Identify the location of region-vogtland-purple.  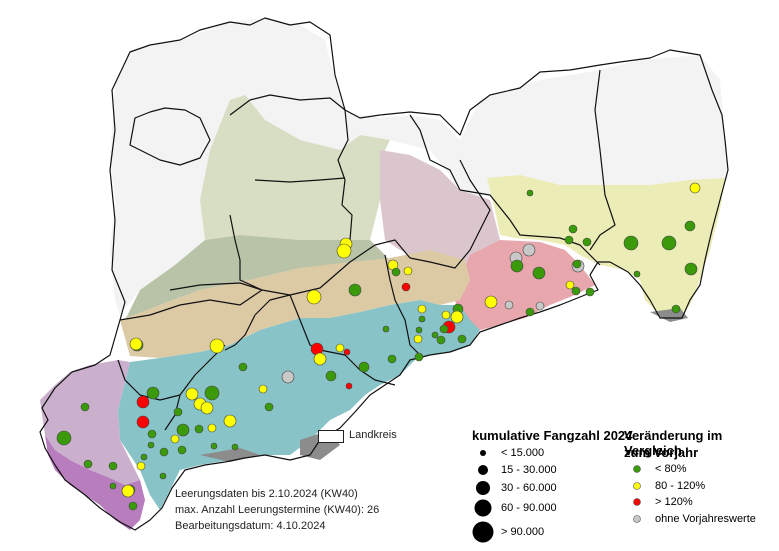
(90, 422).